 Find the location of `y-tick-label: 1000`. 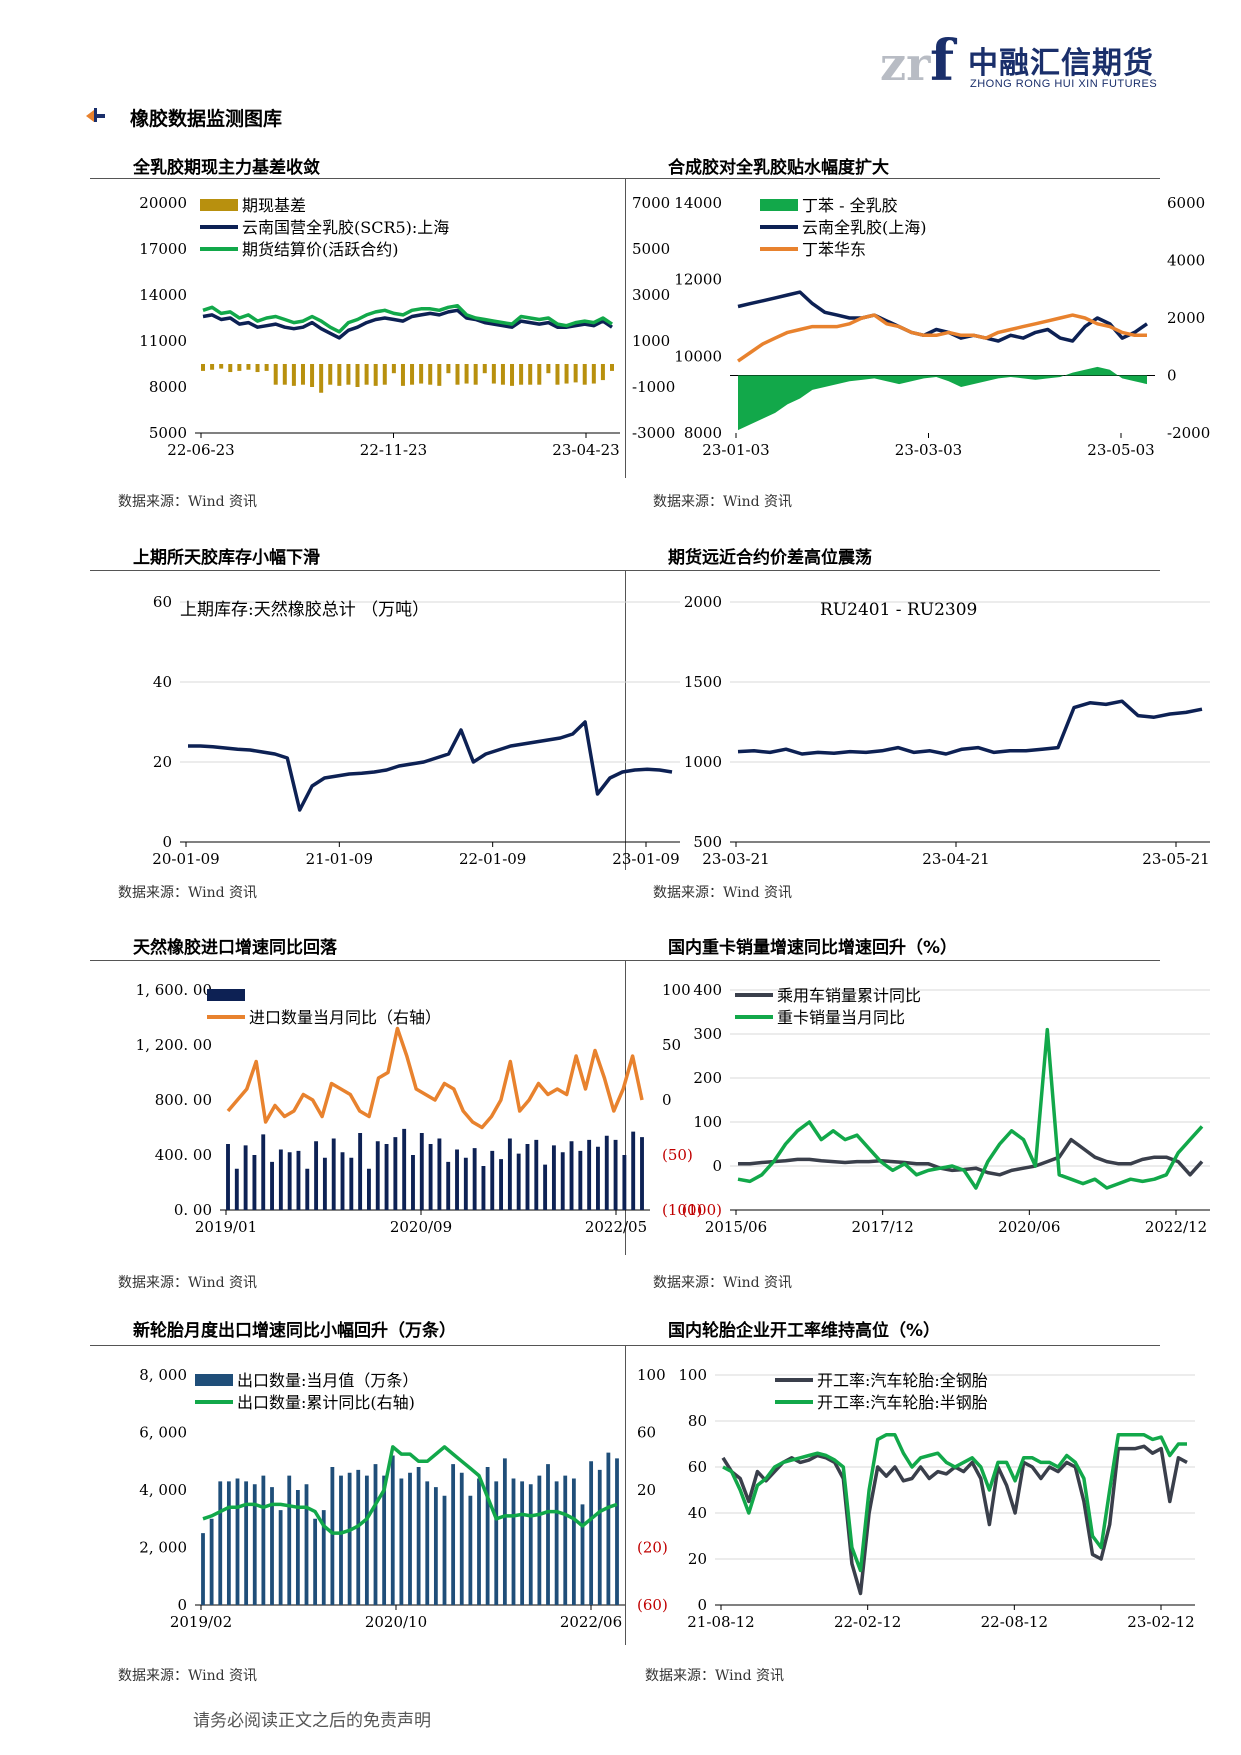

y-tick-label: 1000 is located at coordinates (703, 762).